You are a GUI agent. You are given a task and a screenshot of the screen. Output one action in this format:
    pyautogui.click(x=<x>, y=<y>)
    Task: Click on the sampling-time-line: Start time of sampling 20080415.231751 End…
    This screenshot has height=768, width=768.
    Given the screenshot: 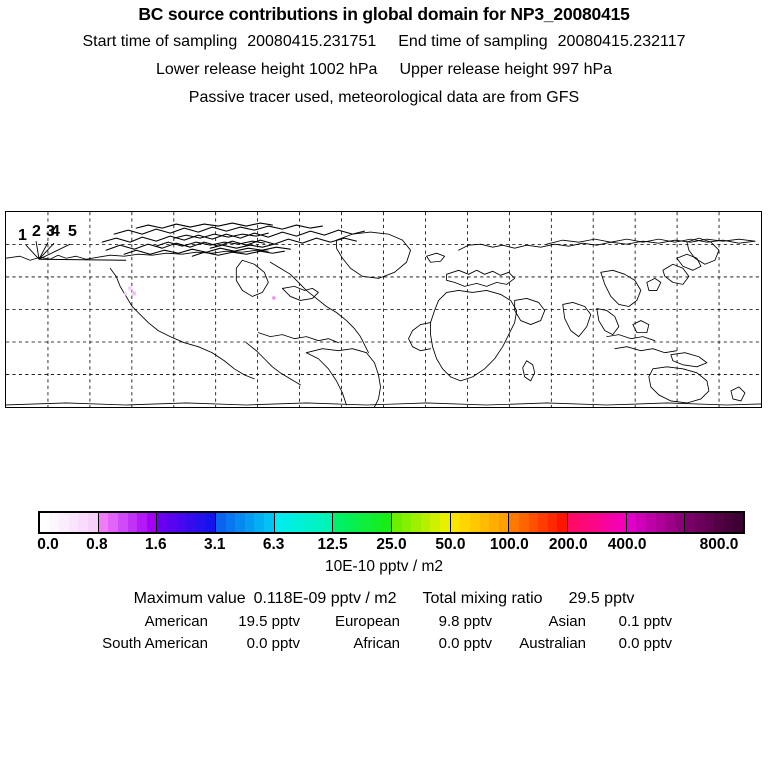 What is the action you would take?
    pyautogui.click(x=384, y=42)
    